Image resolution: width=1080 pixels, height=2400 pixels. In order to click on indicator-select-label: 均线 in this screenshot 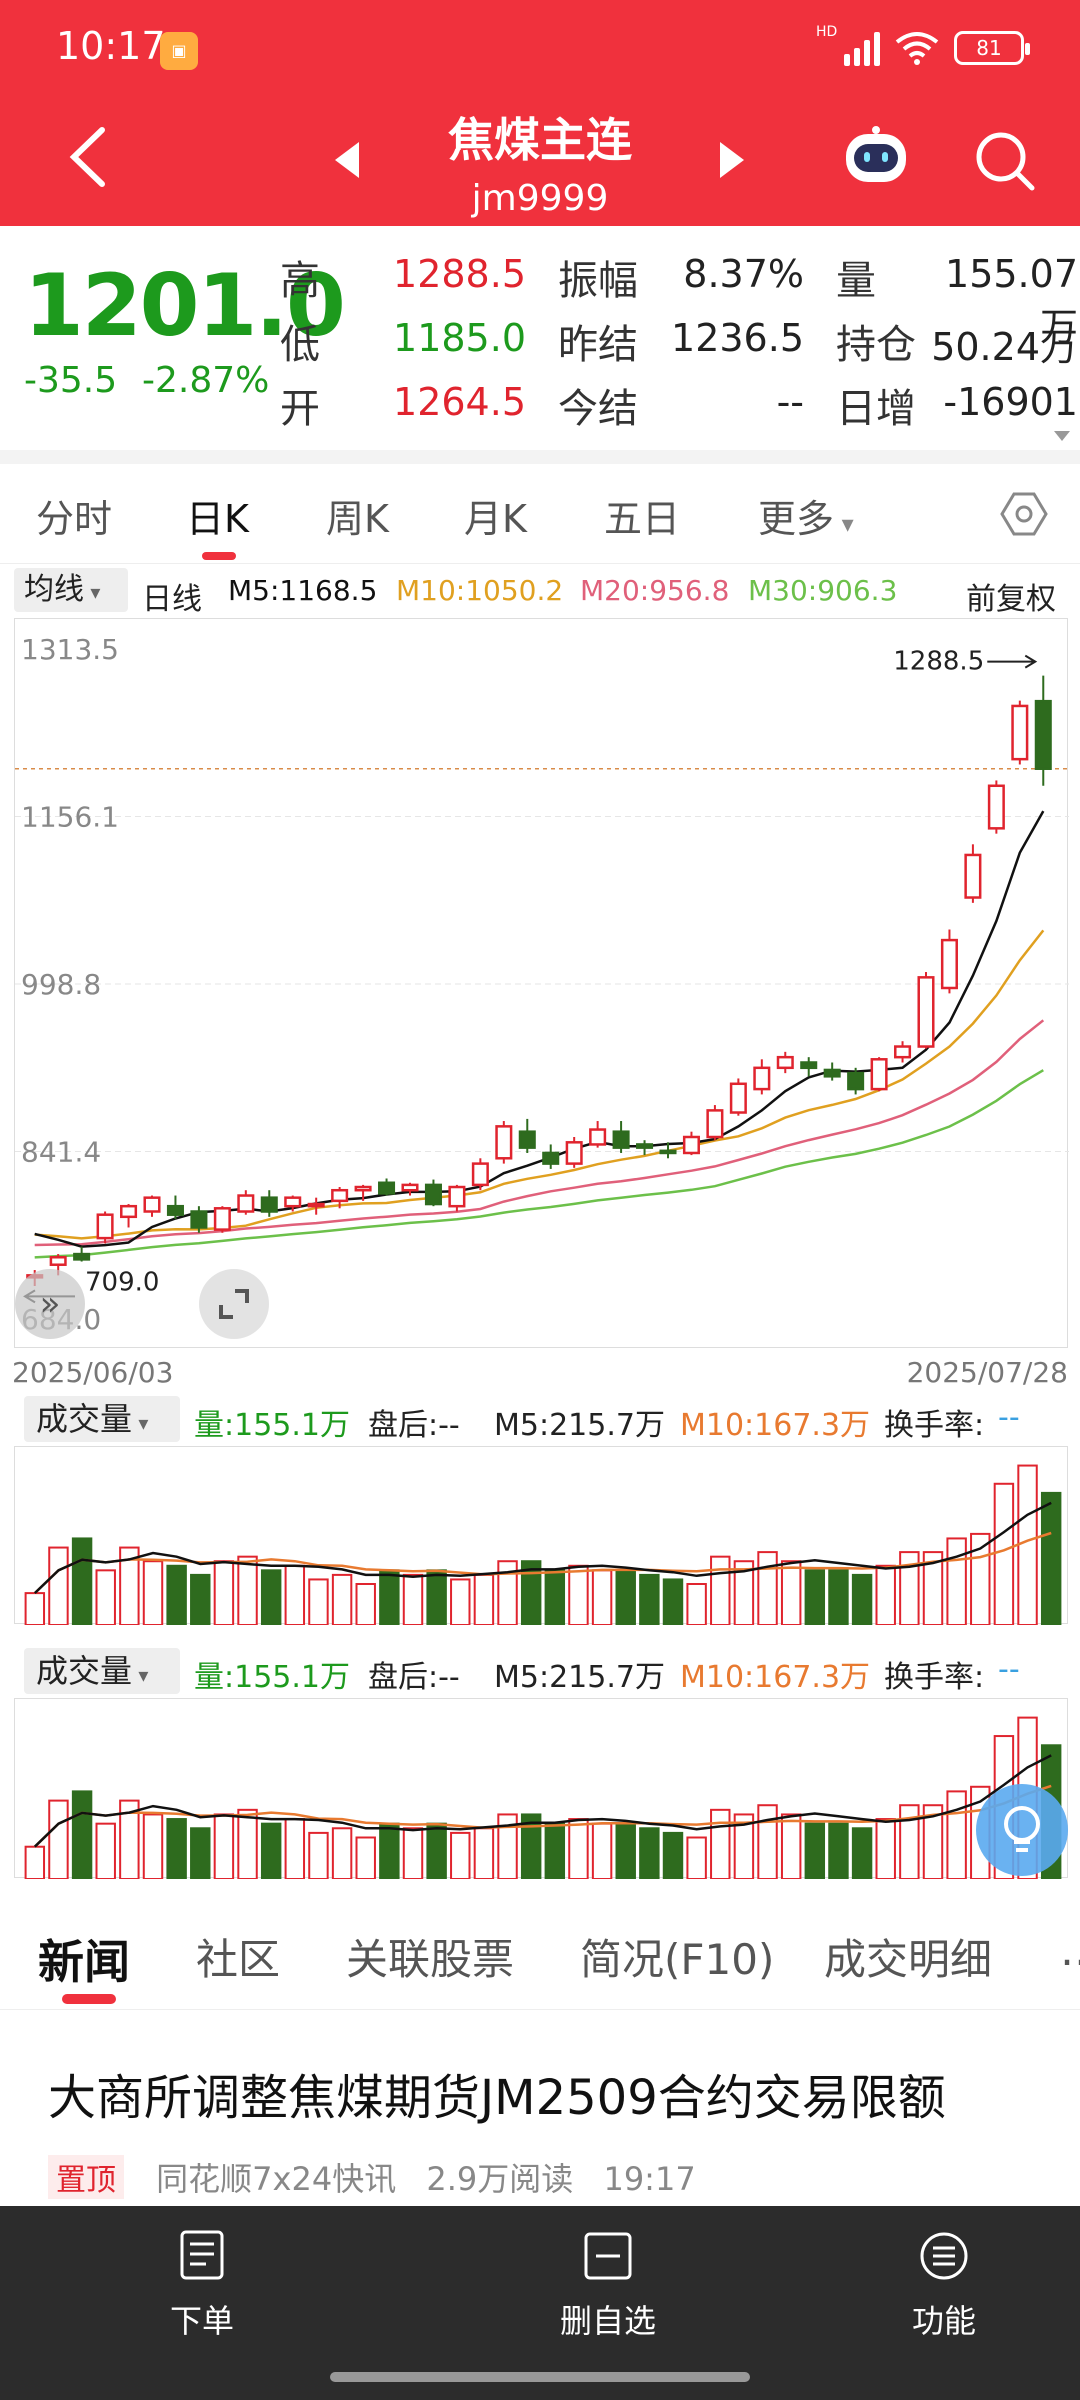, I will do `click(54, 589)`.